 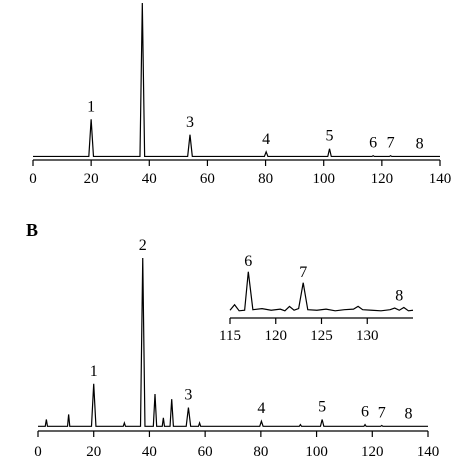 I want to click on panel-a-x-tick-label: 80, so click(x=265, y=179).